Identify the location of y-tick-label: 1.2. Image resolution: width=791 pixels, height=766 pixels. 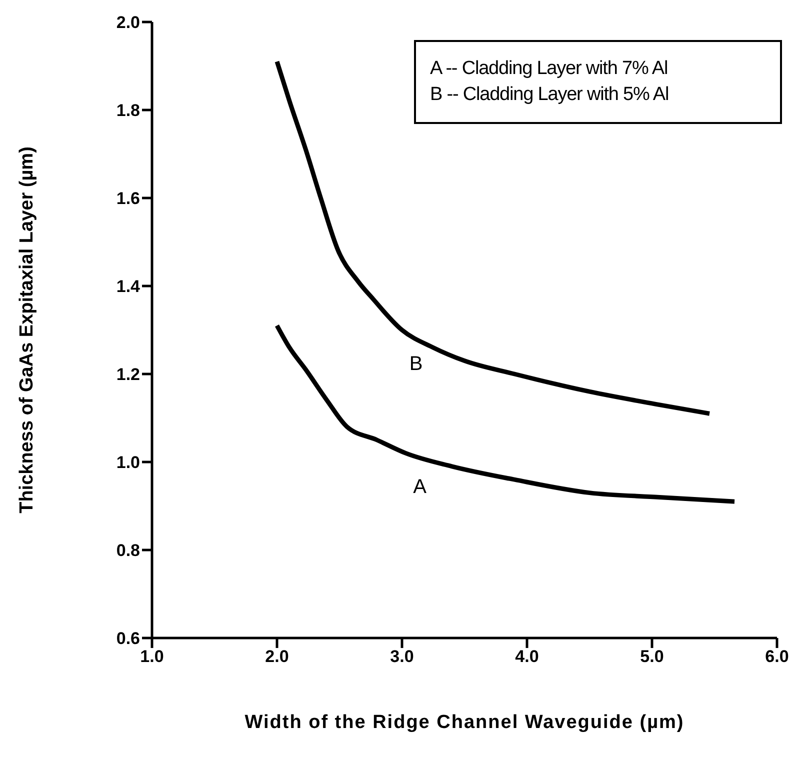
(128, 374).